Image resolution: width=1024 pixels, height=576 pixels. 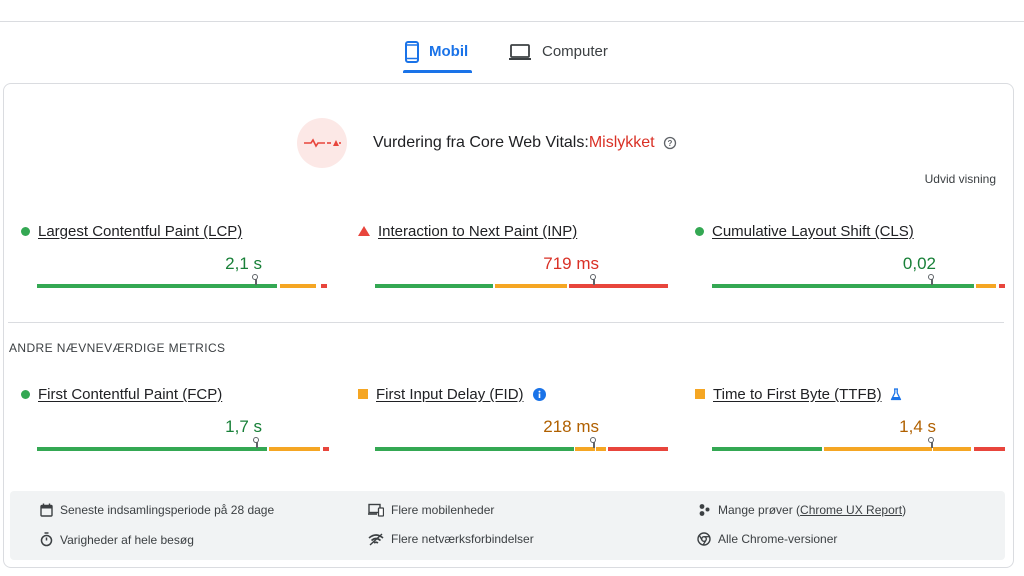 What do you see at coordinates (167, 510) in the screenshot?
I see `footer-text: Seneste indsamlingsperiode på 28 dage` at bounding box center [167, 510].